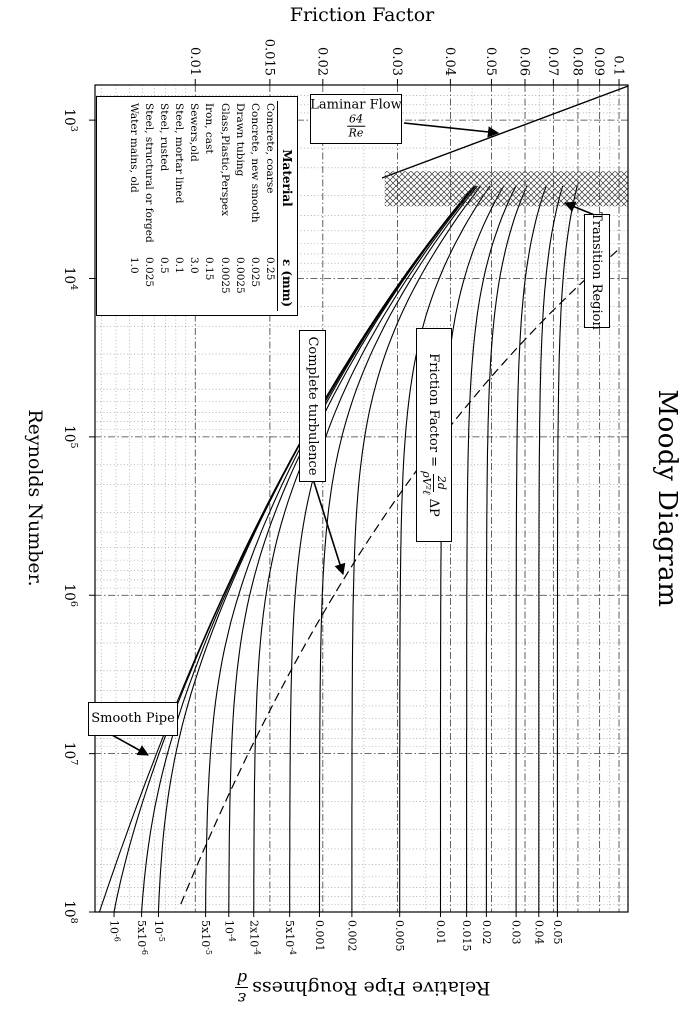 This screenshot has height=1024, width=690. Describe the element at coordinates (194, 265) in the screenshot. I see `legend-epsilon-cell: 3.0` at that location.